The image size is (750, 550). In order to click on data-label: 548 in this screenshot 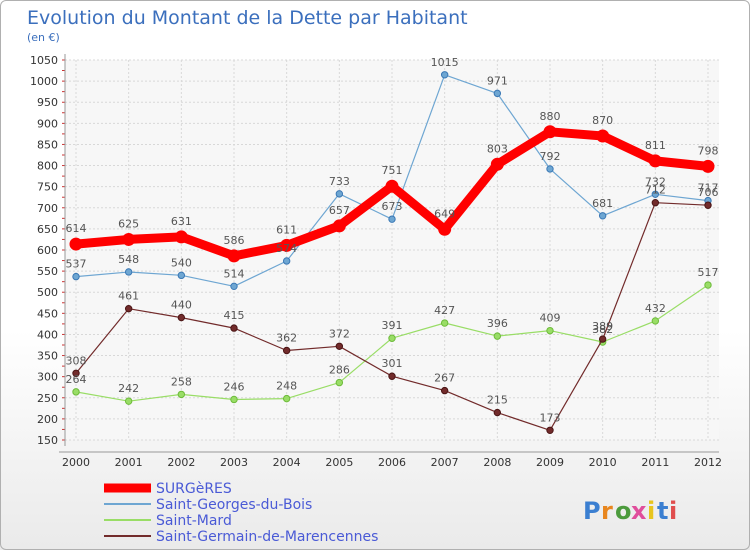, I will do `click(128, 259)`.